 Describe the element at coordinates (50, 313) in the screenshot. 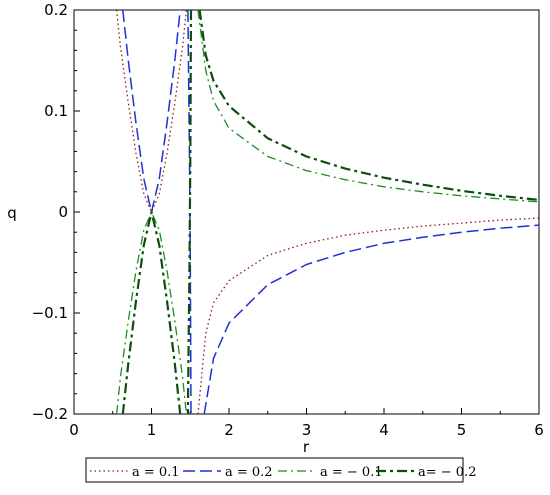

I see `y-tick-label: −0.1` at that location.